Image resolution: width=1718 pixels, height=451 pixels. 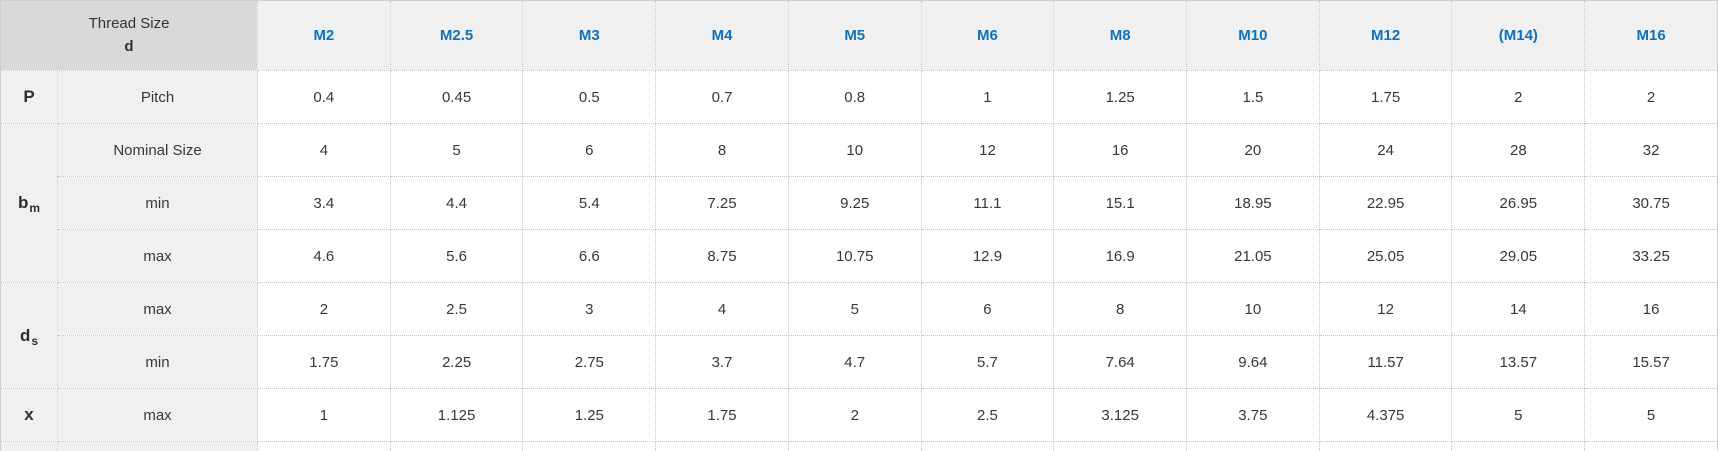 What do you see at coordinates (1385, 256) in the screenshot?
I see `value-cell: 25.05` at bounding box center [1385, 256].